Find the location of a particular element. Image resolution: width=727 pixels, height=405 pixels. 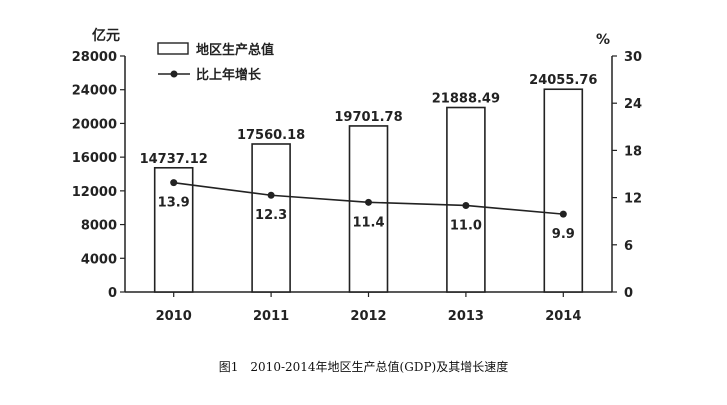

y-right-tick-label: 30 is located at coordinates (633, 57).